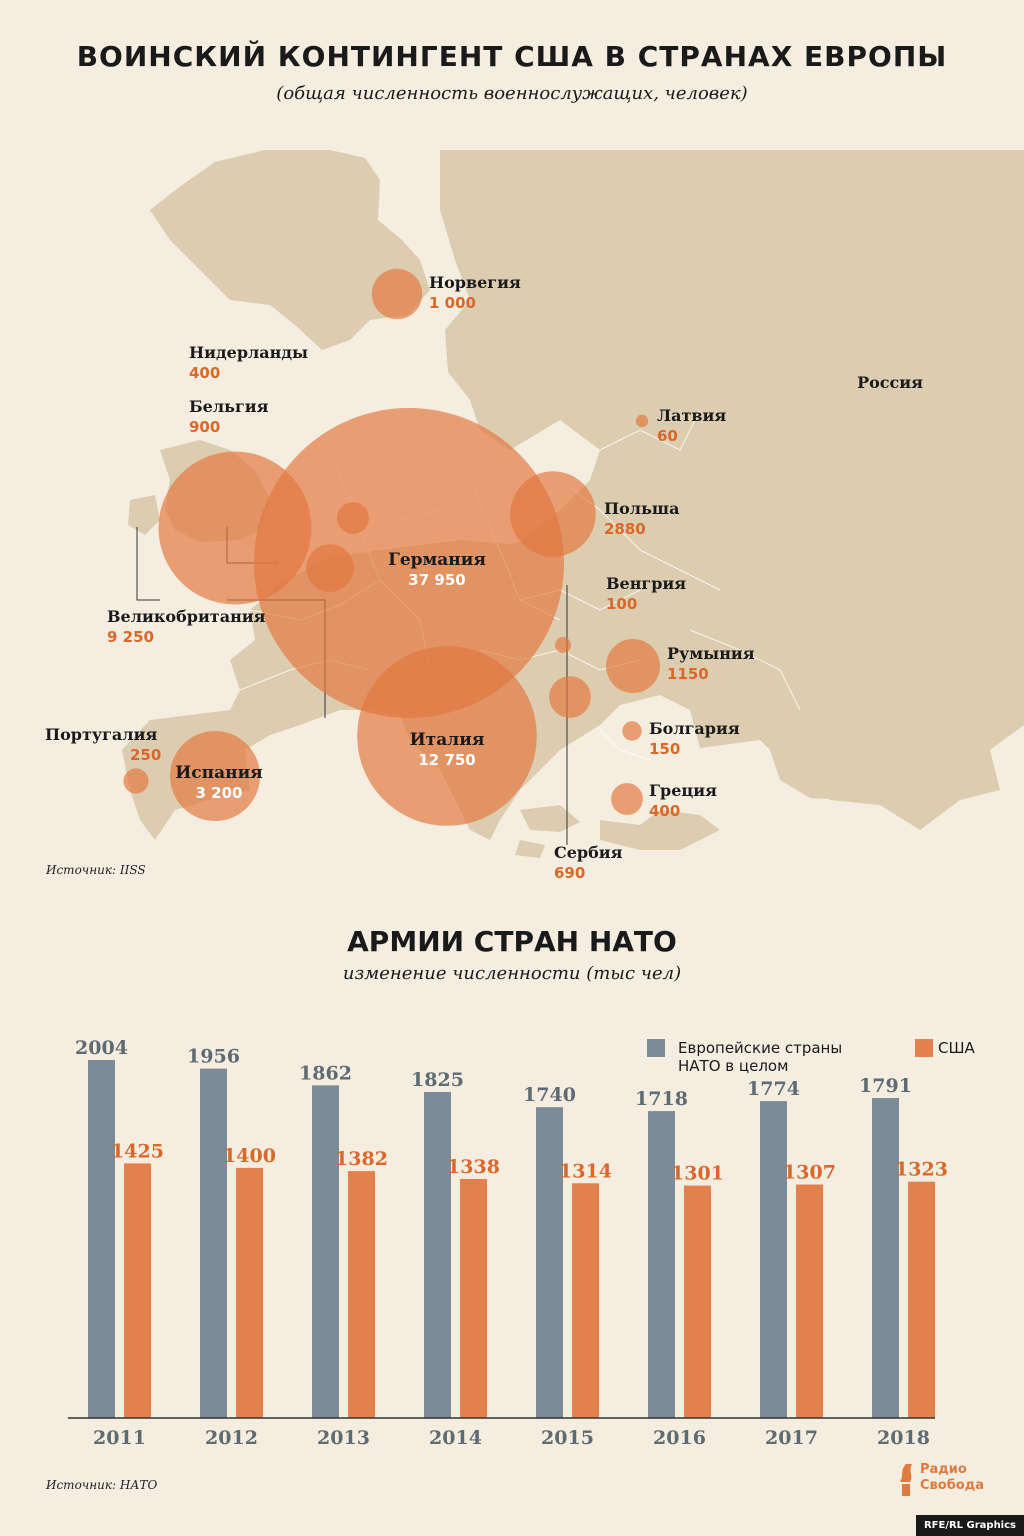  Describe the element at coordinates (213, 1243) in the screenshot. I see `bar-nato-2012` at that location.